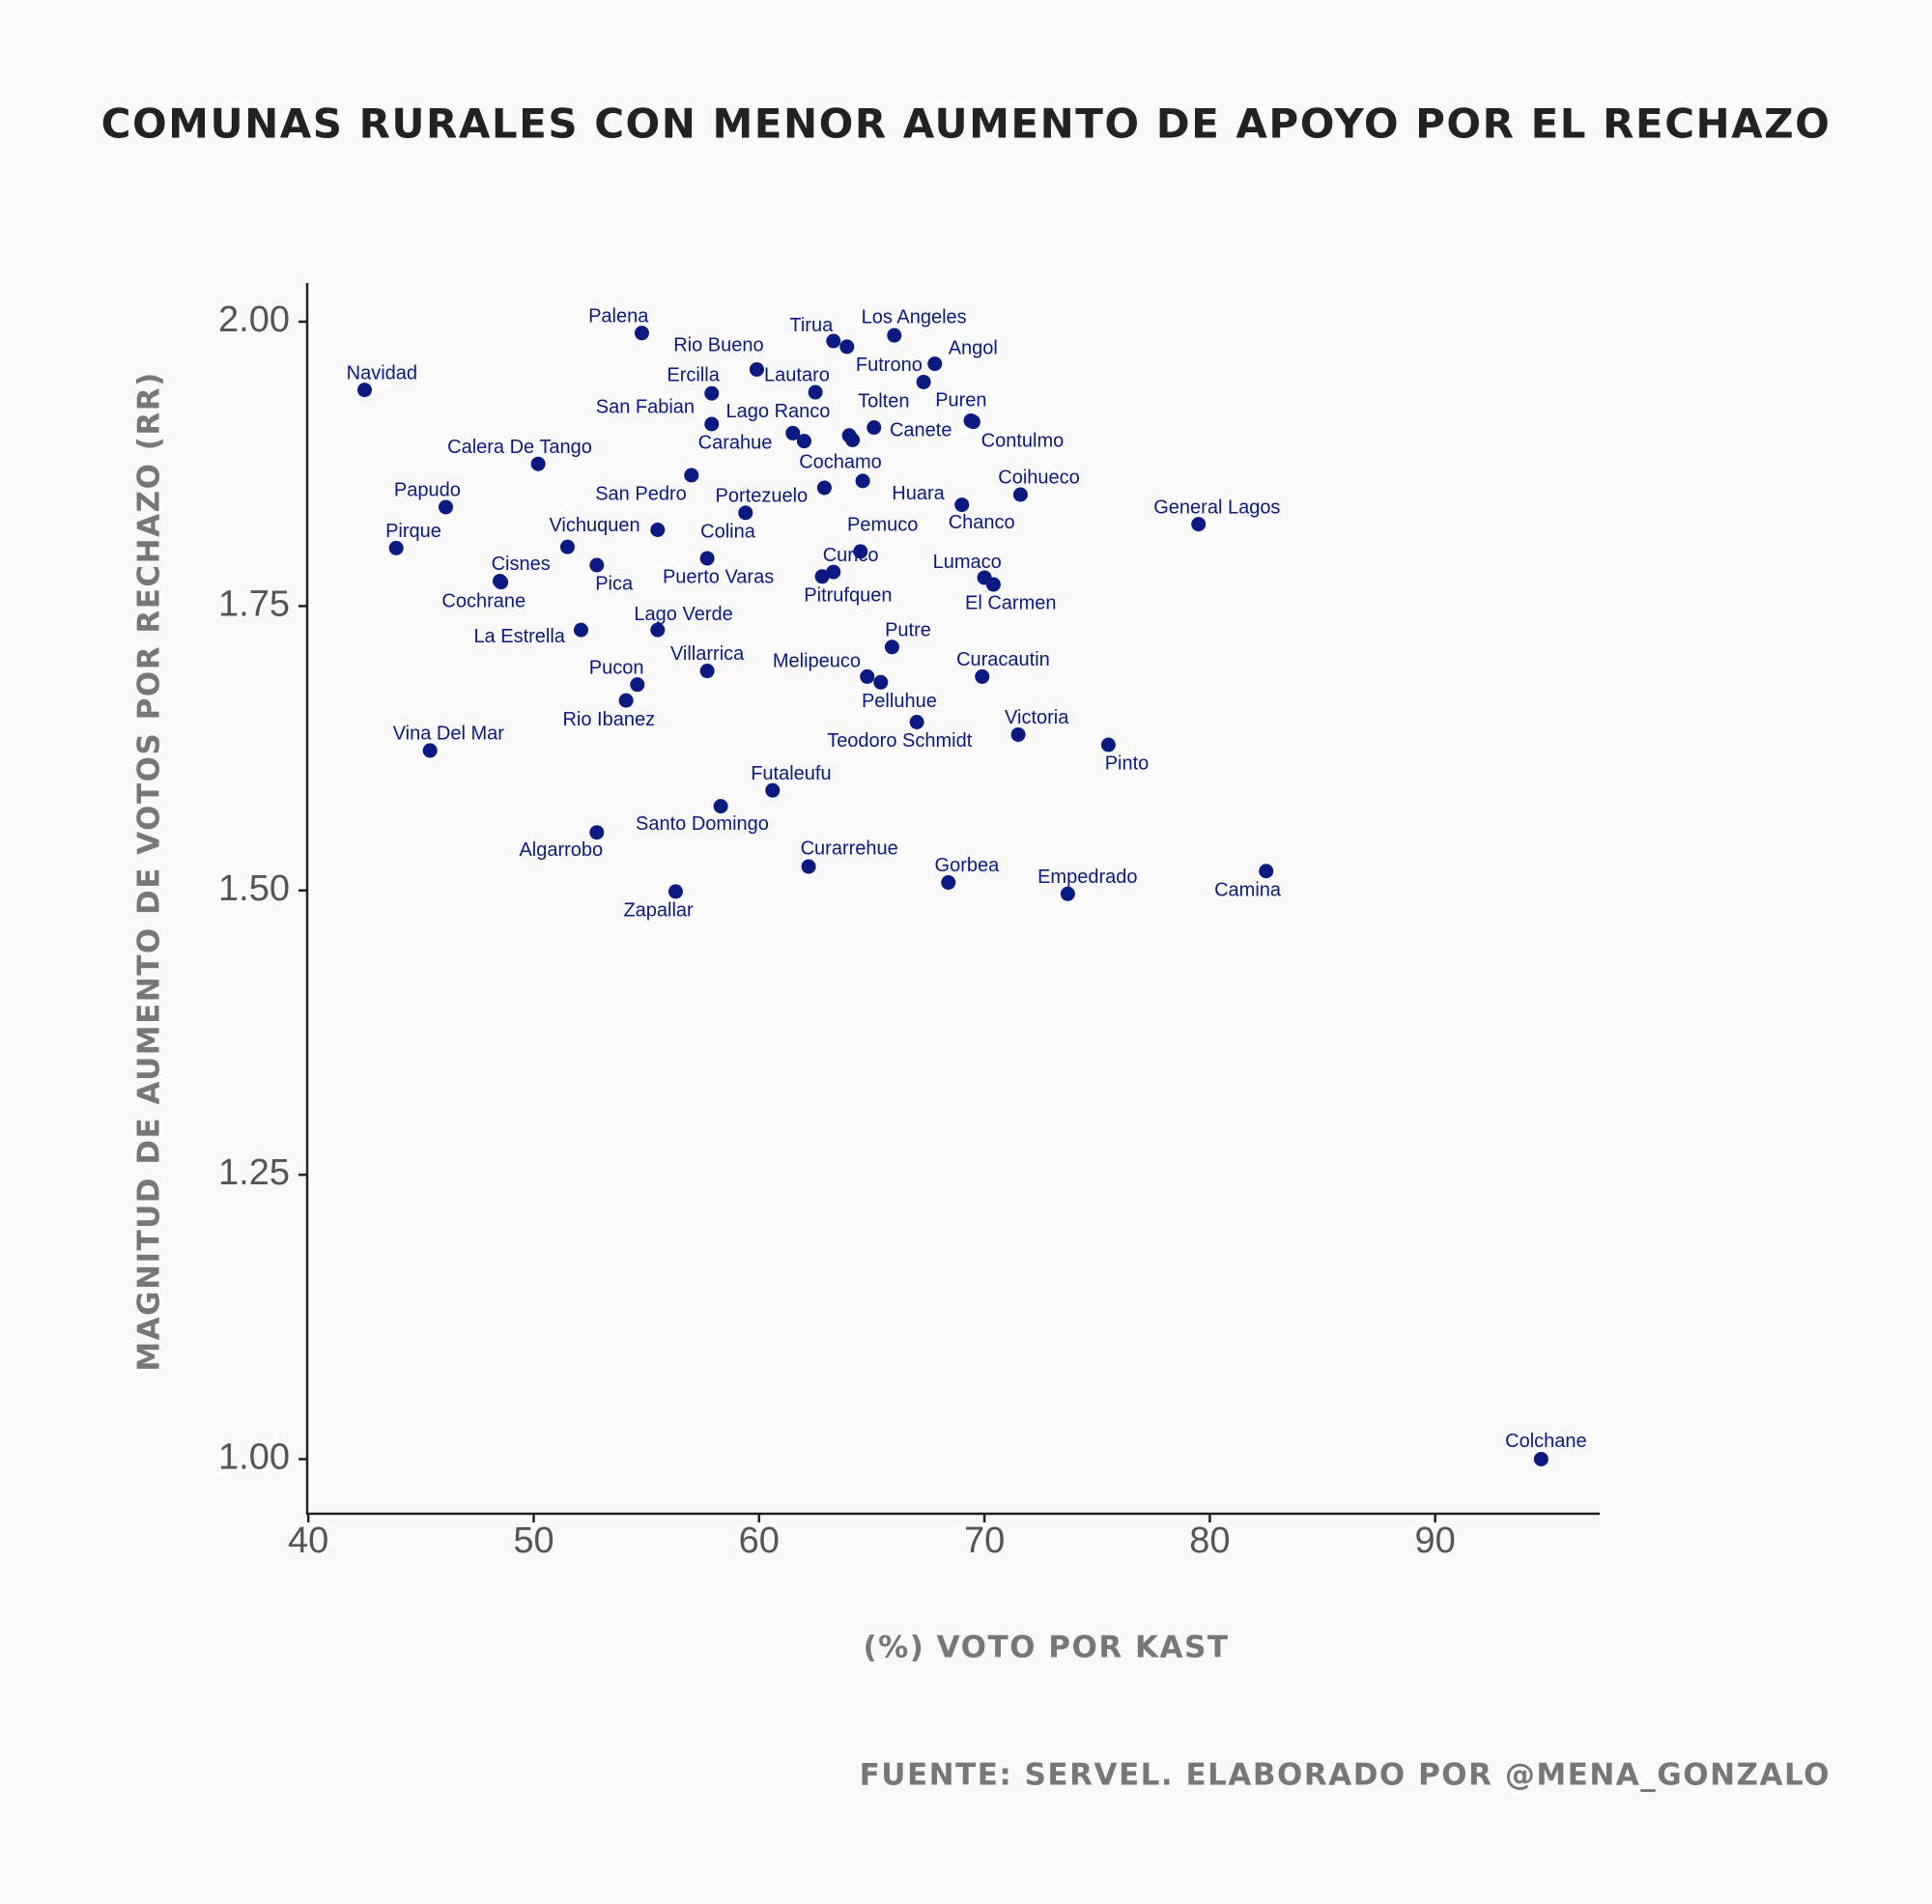  I want to click on point-label: Gorbea, so click(968, 865).